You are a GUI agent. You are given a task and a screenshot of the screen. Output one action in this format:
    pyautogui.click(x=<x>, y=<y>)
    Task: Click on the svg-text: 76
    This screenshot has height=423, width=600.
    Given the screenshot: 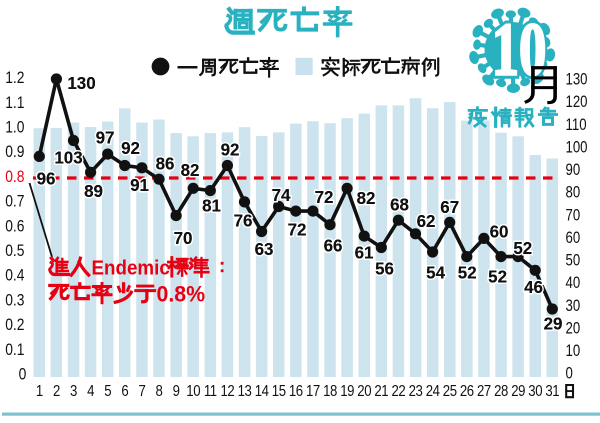 What is the action you would take?
    pyautogui.click(x=243, y=220)
    